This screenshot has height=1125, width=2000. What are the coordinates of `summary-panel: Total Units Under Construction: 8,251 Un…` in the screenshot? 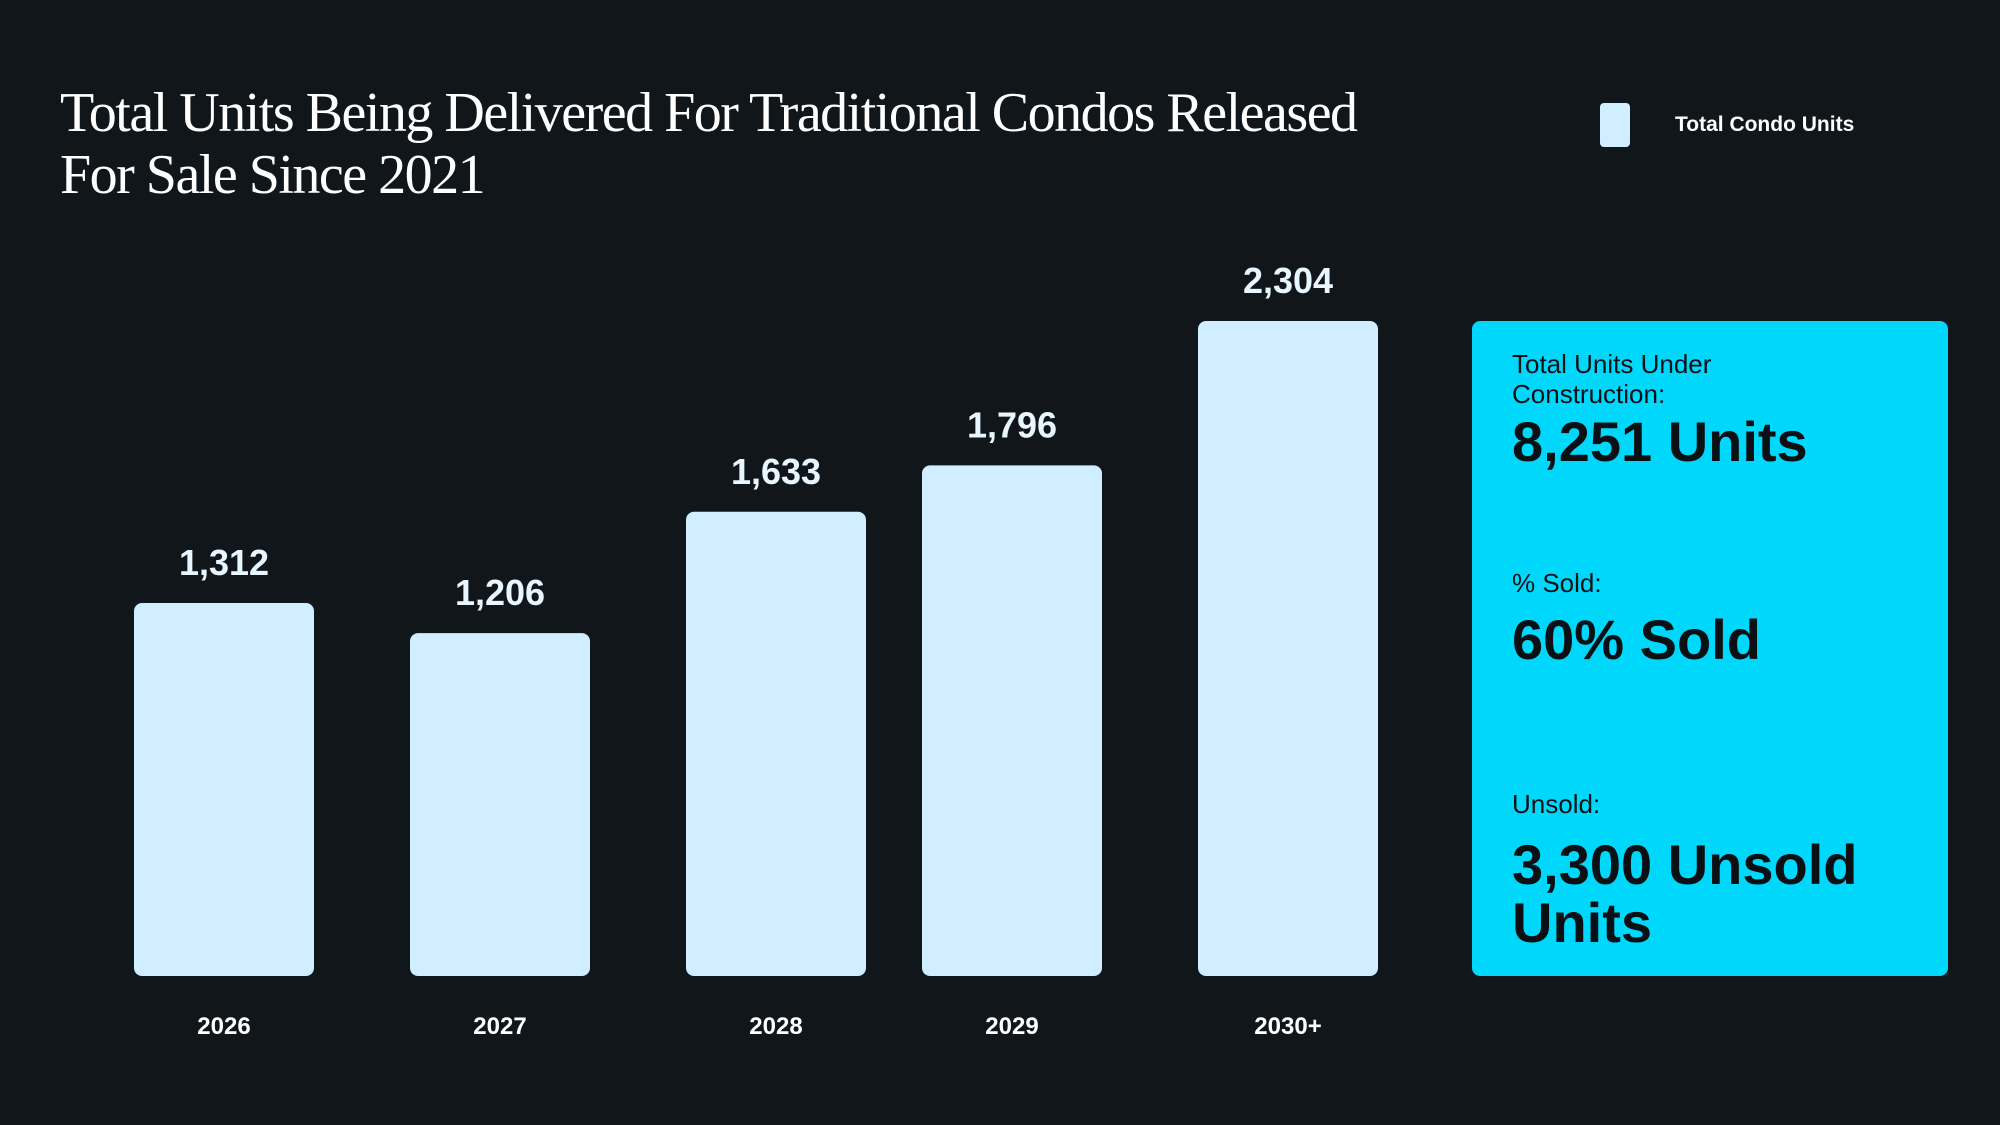 It's located at (1710, 648).